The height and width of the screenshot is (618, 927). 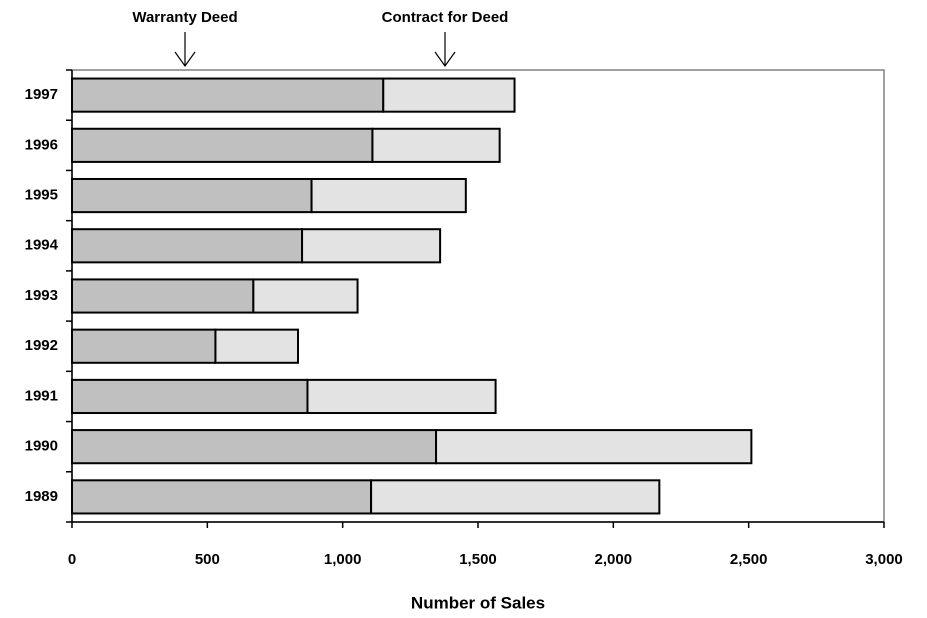 I want to click on x-tick-label: 2,500, so click(x=749, y=559).